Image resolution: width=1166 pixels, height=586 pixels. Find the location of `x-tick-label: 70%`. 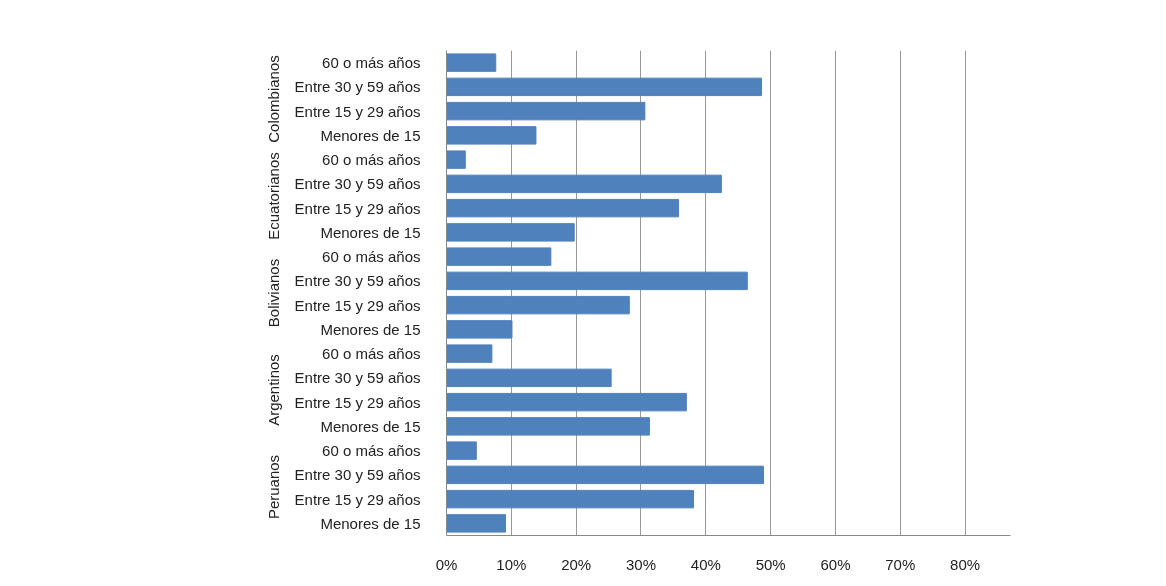

x-tick-label: 70% is located at coordinates (900, 564).